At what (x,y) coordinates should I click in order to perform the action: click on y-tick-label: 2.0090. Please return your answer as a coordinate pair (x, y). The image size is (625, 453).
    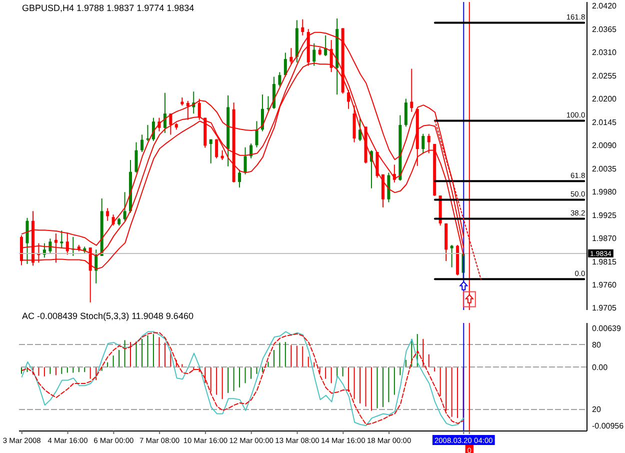
    Looking at the image, I should click on (605, 145).